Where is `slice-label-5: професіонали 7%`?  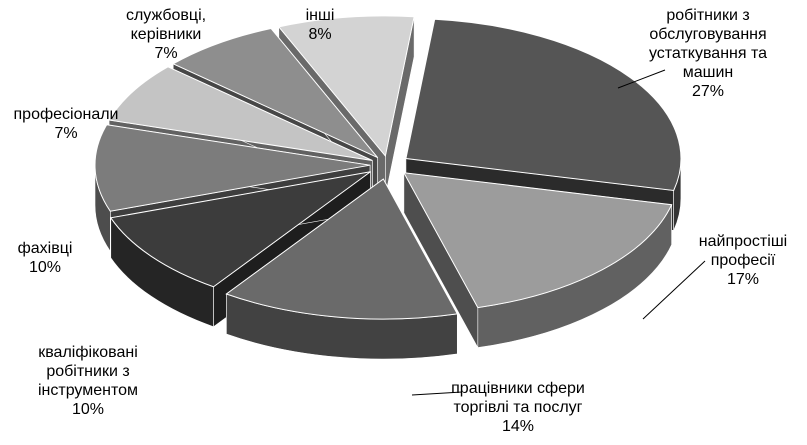 slice-label-5: професіонали 7% is located at coordinates (66, 124).